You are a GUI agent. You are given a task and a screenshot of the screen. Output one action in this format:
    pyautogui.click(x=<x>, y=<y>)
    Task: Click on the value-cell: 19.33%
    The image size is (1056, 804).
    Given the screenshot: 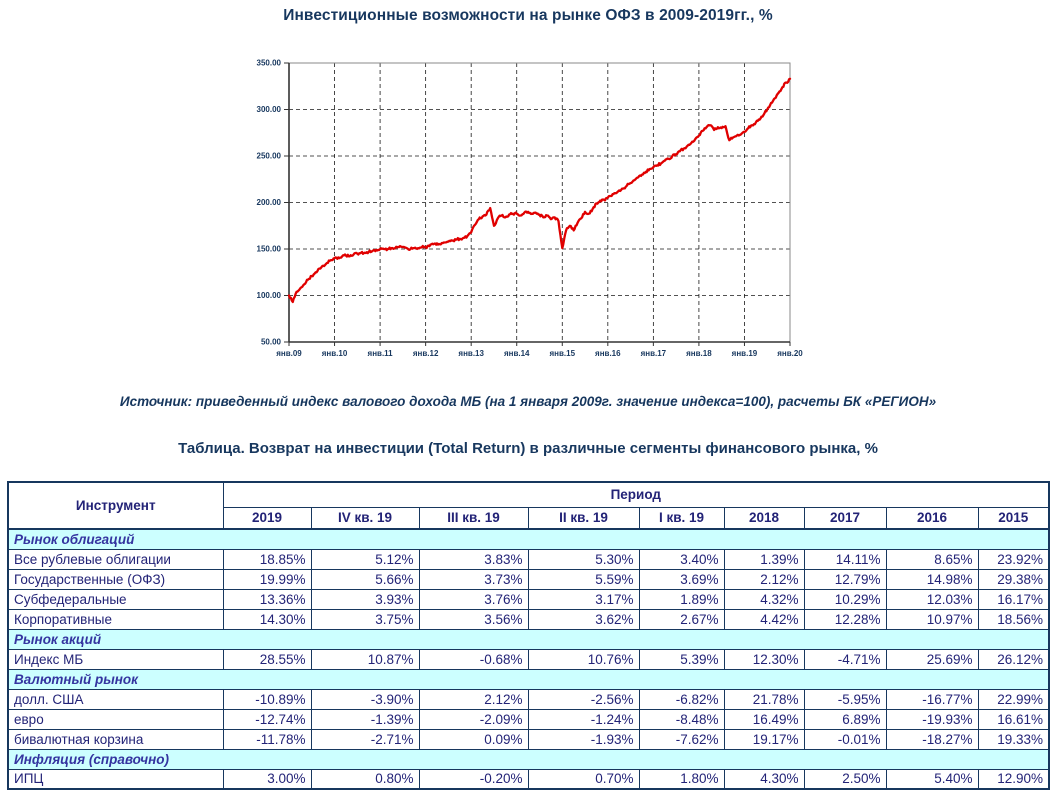 What is the action you would take?
    pyautogui.click(x=1013, y=739)
    